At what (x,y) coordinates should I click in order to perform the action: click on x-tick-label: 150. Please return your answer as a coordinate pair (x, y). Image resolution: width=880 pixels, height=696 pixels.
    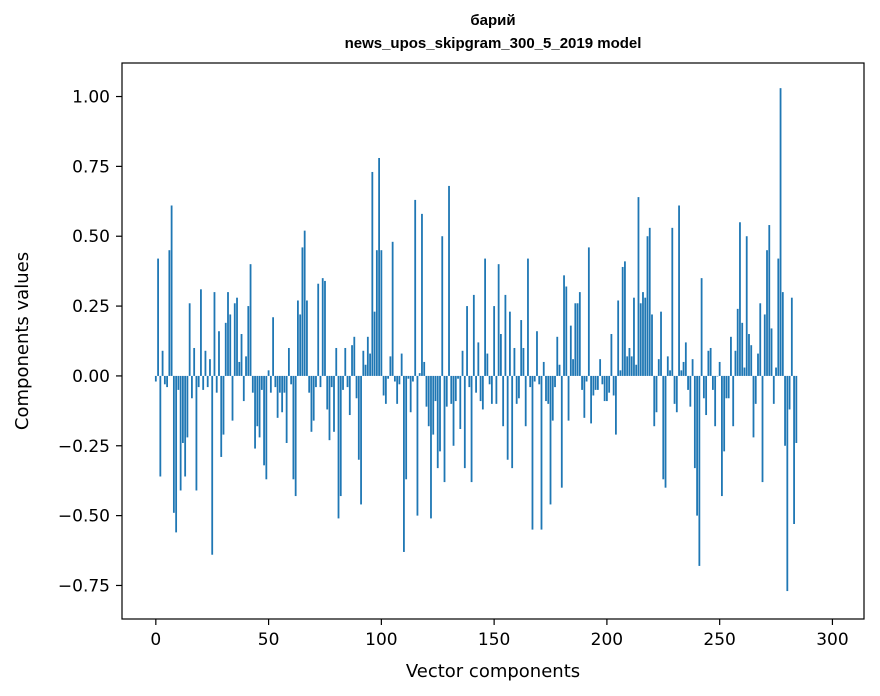
    Looking at the image, I should click on (494, 640).